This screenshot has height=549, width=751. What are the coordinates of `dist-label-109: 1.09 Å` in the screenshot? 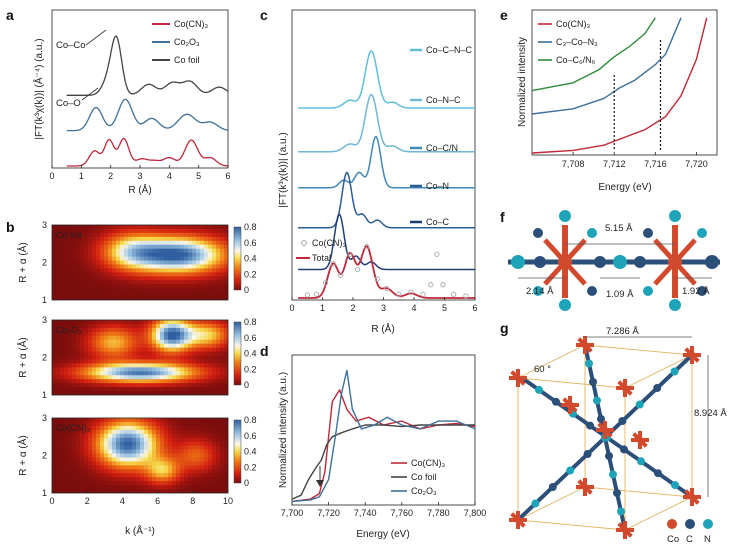 It's located at (620, 294).